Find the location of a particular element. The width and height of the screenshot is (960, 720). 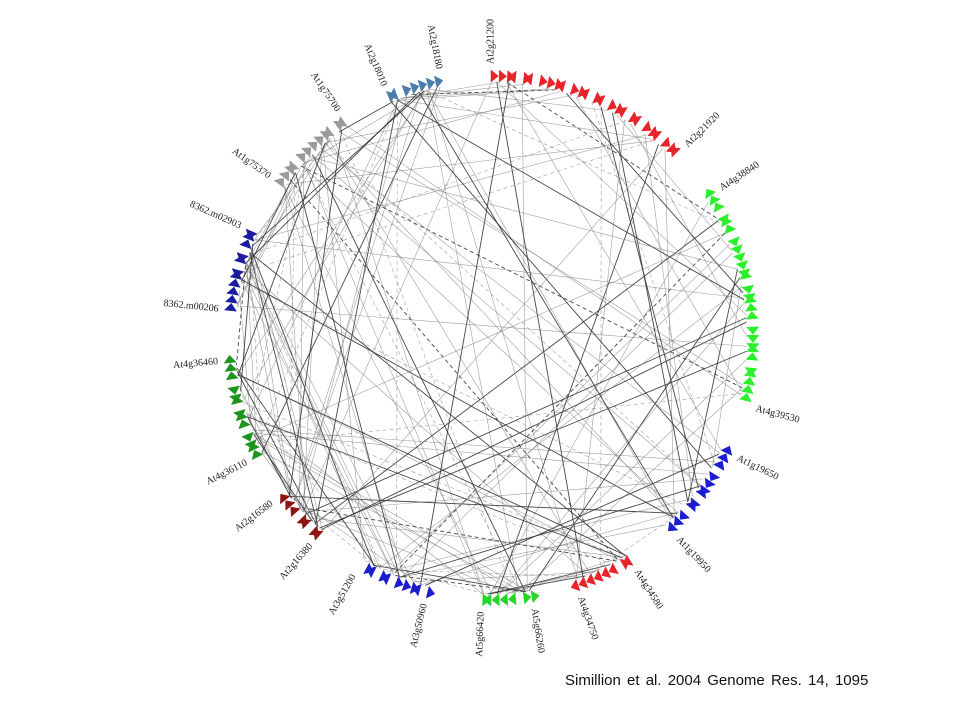

gene-label: 8362.m02903 is located at coordinates (215, 215).